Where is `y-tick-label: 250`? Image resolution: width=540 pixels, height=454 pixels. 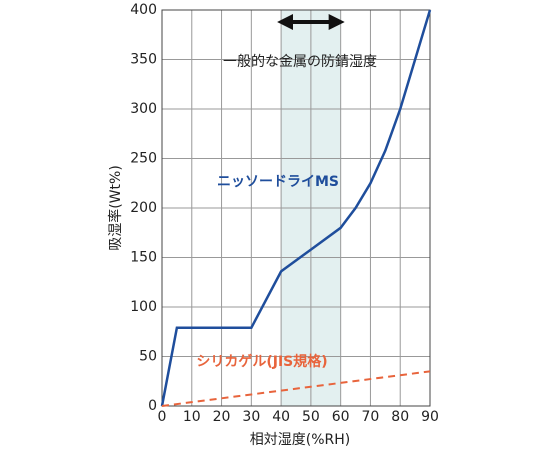 y-tick-label: 250 is located at coordinates (143, 159).